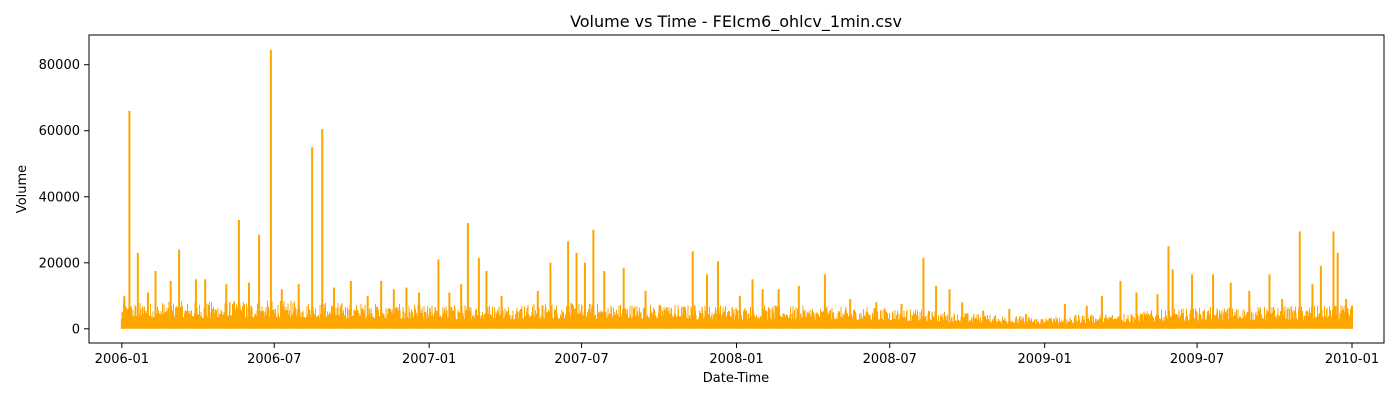 The height and width of the screenshot is (400, 1400). Describe the element at coordinates (274, 359) in the screenshot. I see `x-tick-label: 2006-07` at that location.